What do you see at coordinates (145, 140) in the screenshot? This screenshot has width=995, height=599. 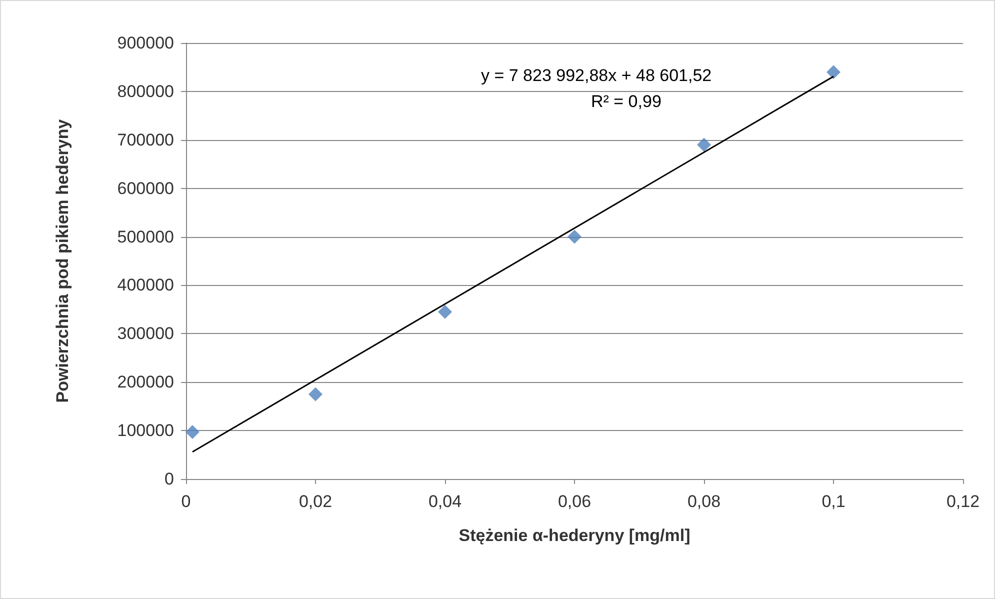 I see `y-tick-label: 700000` at bounding box center [145, 140].